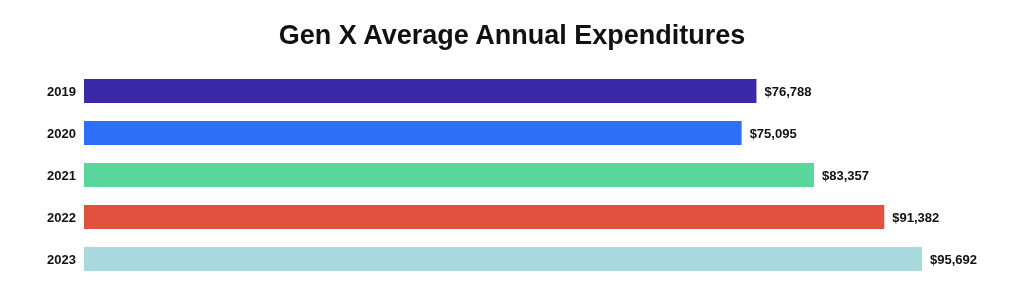 The width and height of the screenshot is (1024, 289). What do you see at coordinates (61, 91) in the screenshot?
I see `y-tick-label: 2019` at bounding box center [61, 91].